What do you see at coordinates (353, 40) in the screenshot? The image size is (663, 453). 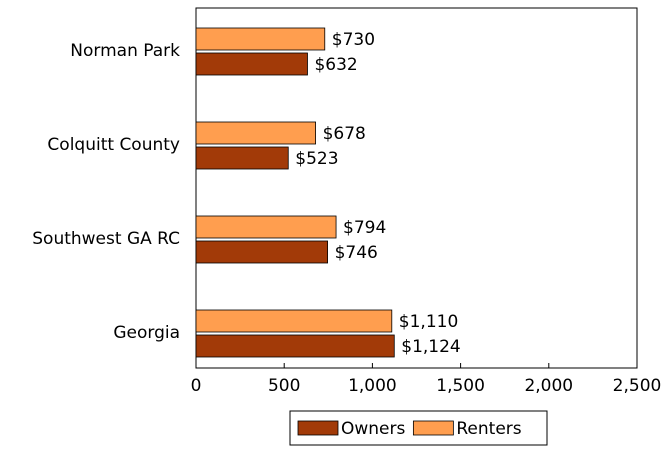 I see `value-label: $730` at bounding box center [353, 40].